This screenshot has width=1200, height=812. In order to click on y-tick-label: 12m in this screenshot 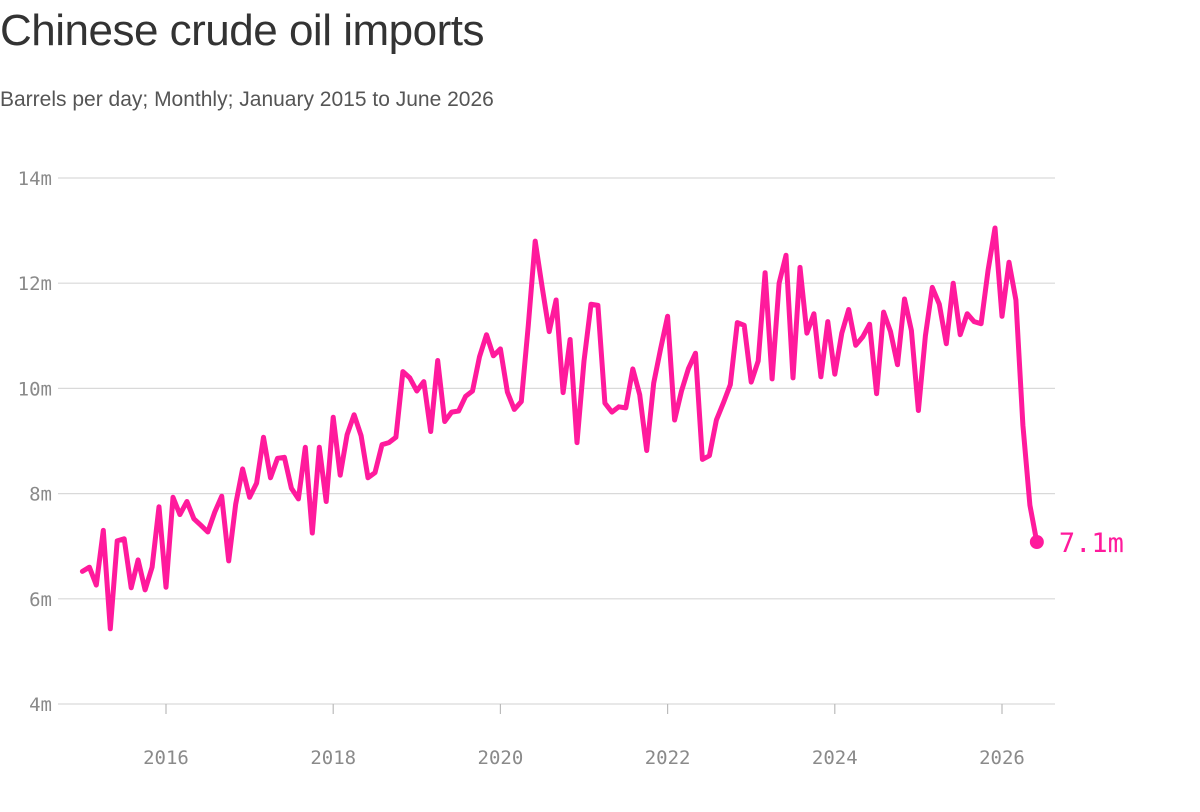, I will do `click(35, 284)`.